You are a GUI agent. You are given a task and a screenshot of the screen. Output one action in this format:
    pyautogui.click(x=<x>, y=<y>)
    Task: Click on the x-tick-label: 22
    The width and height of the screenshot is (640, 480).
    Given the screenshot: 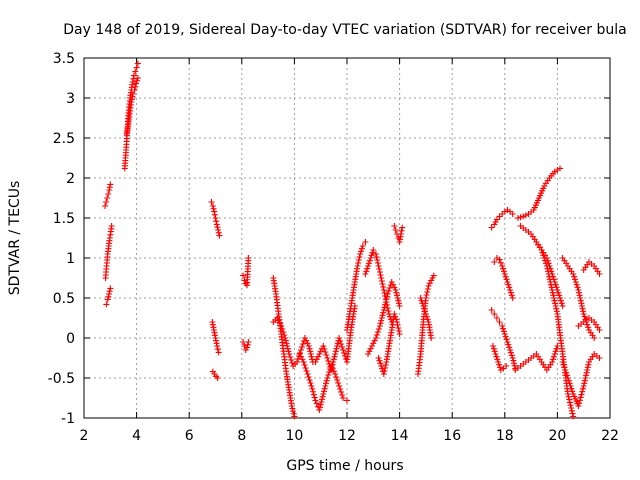 What is the action you would take?
    pyautogui.click(x=610, y=436)
    